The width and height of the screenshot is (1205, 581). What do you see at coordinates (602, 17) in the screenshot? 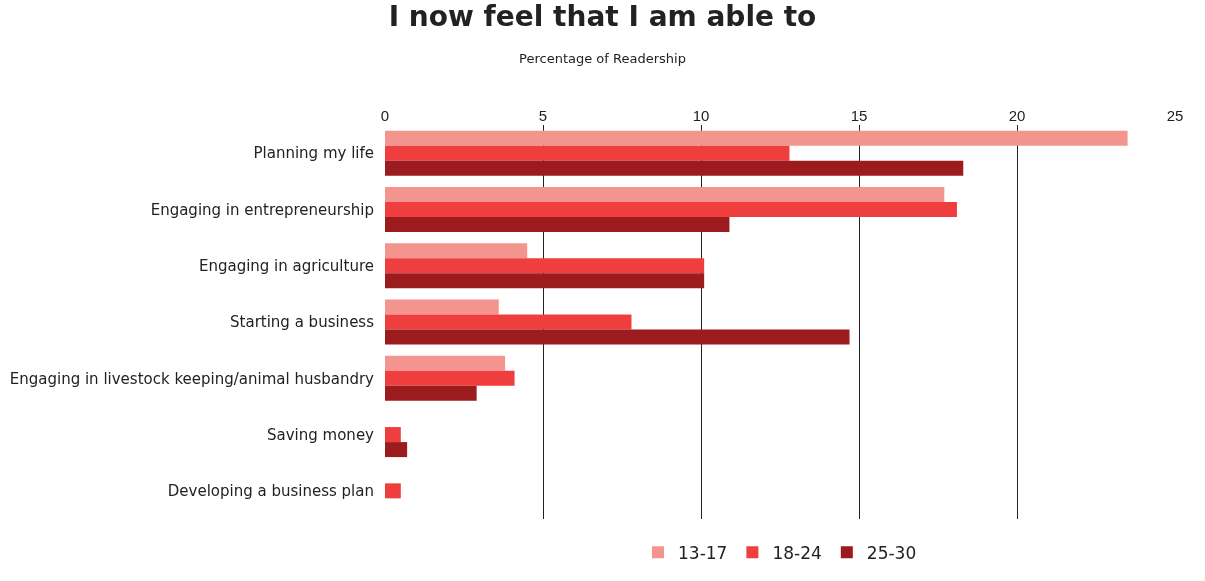
I see `chart-title: I now feel that I am able to` at bounding box center [602, 17].